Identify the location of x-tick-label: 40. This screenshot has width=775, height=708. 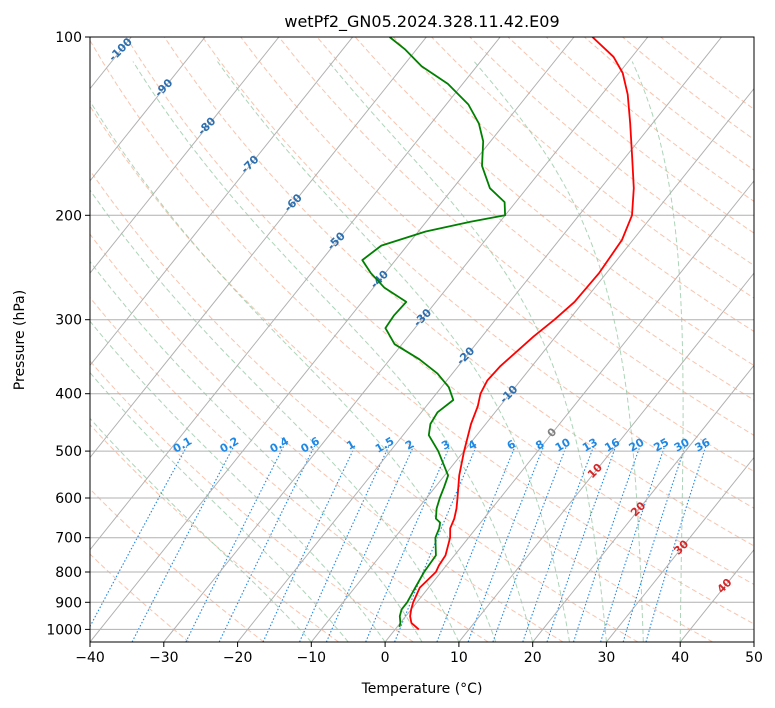
(680, 658).